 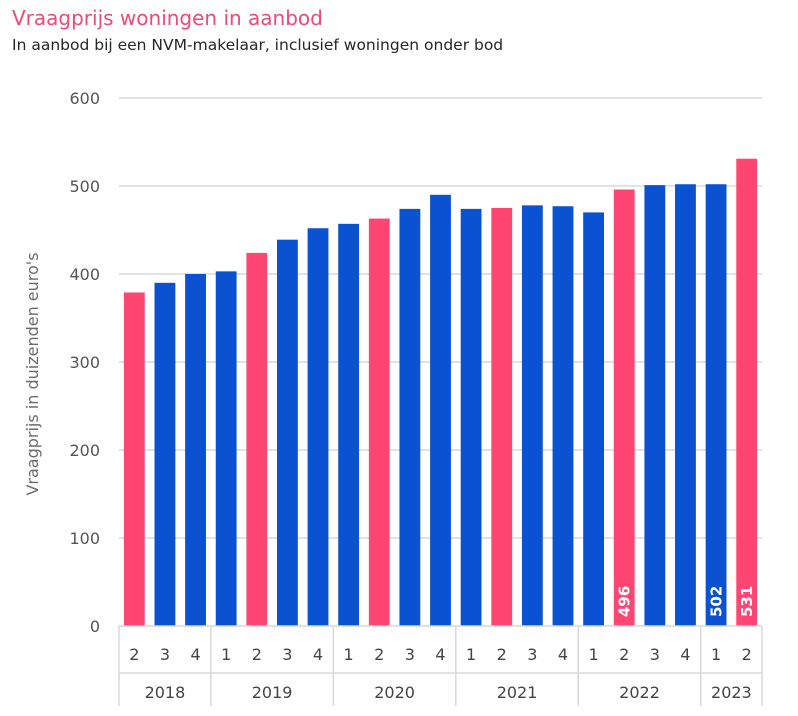 I want to click on x-group-label: 2021, so click(x=517, y=692).